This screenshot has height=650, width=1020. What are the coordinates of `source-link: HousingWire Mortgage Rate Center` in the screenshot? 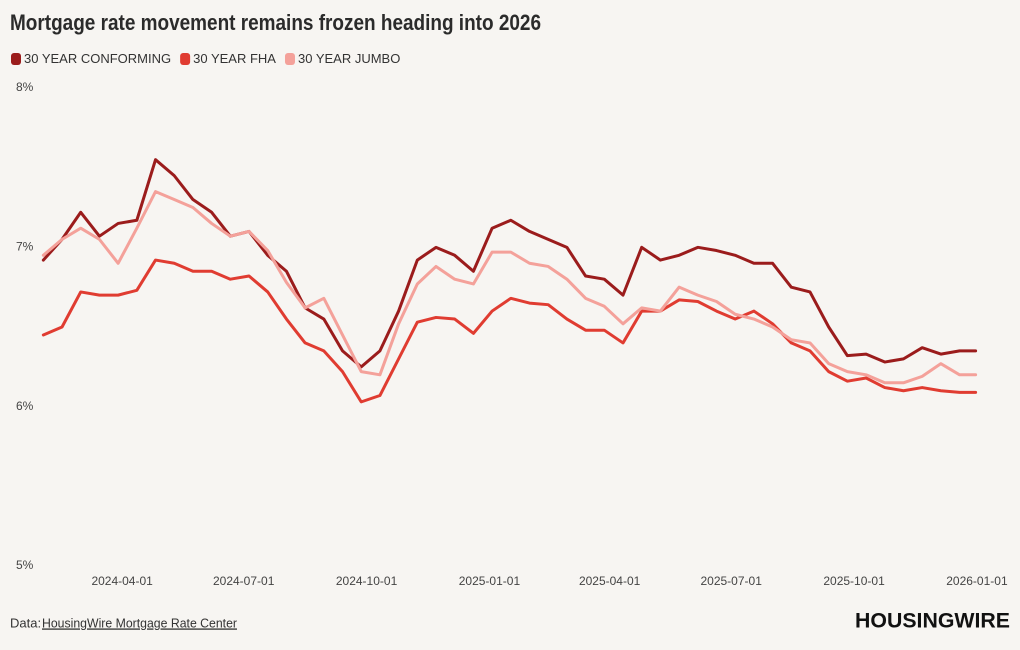 It's located at (140, 622).